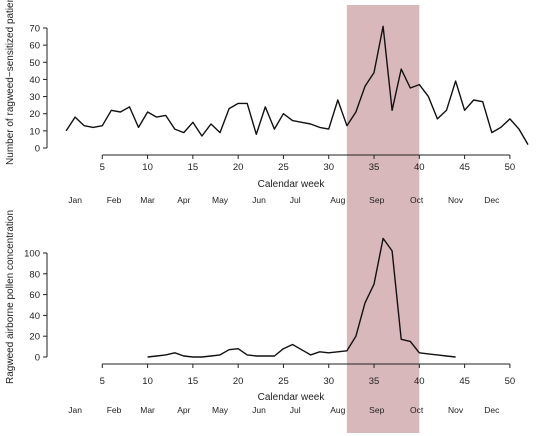  I want to click on pollen-x-tick-label: 45, so click(464, 381).